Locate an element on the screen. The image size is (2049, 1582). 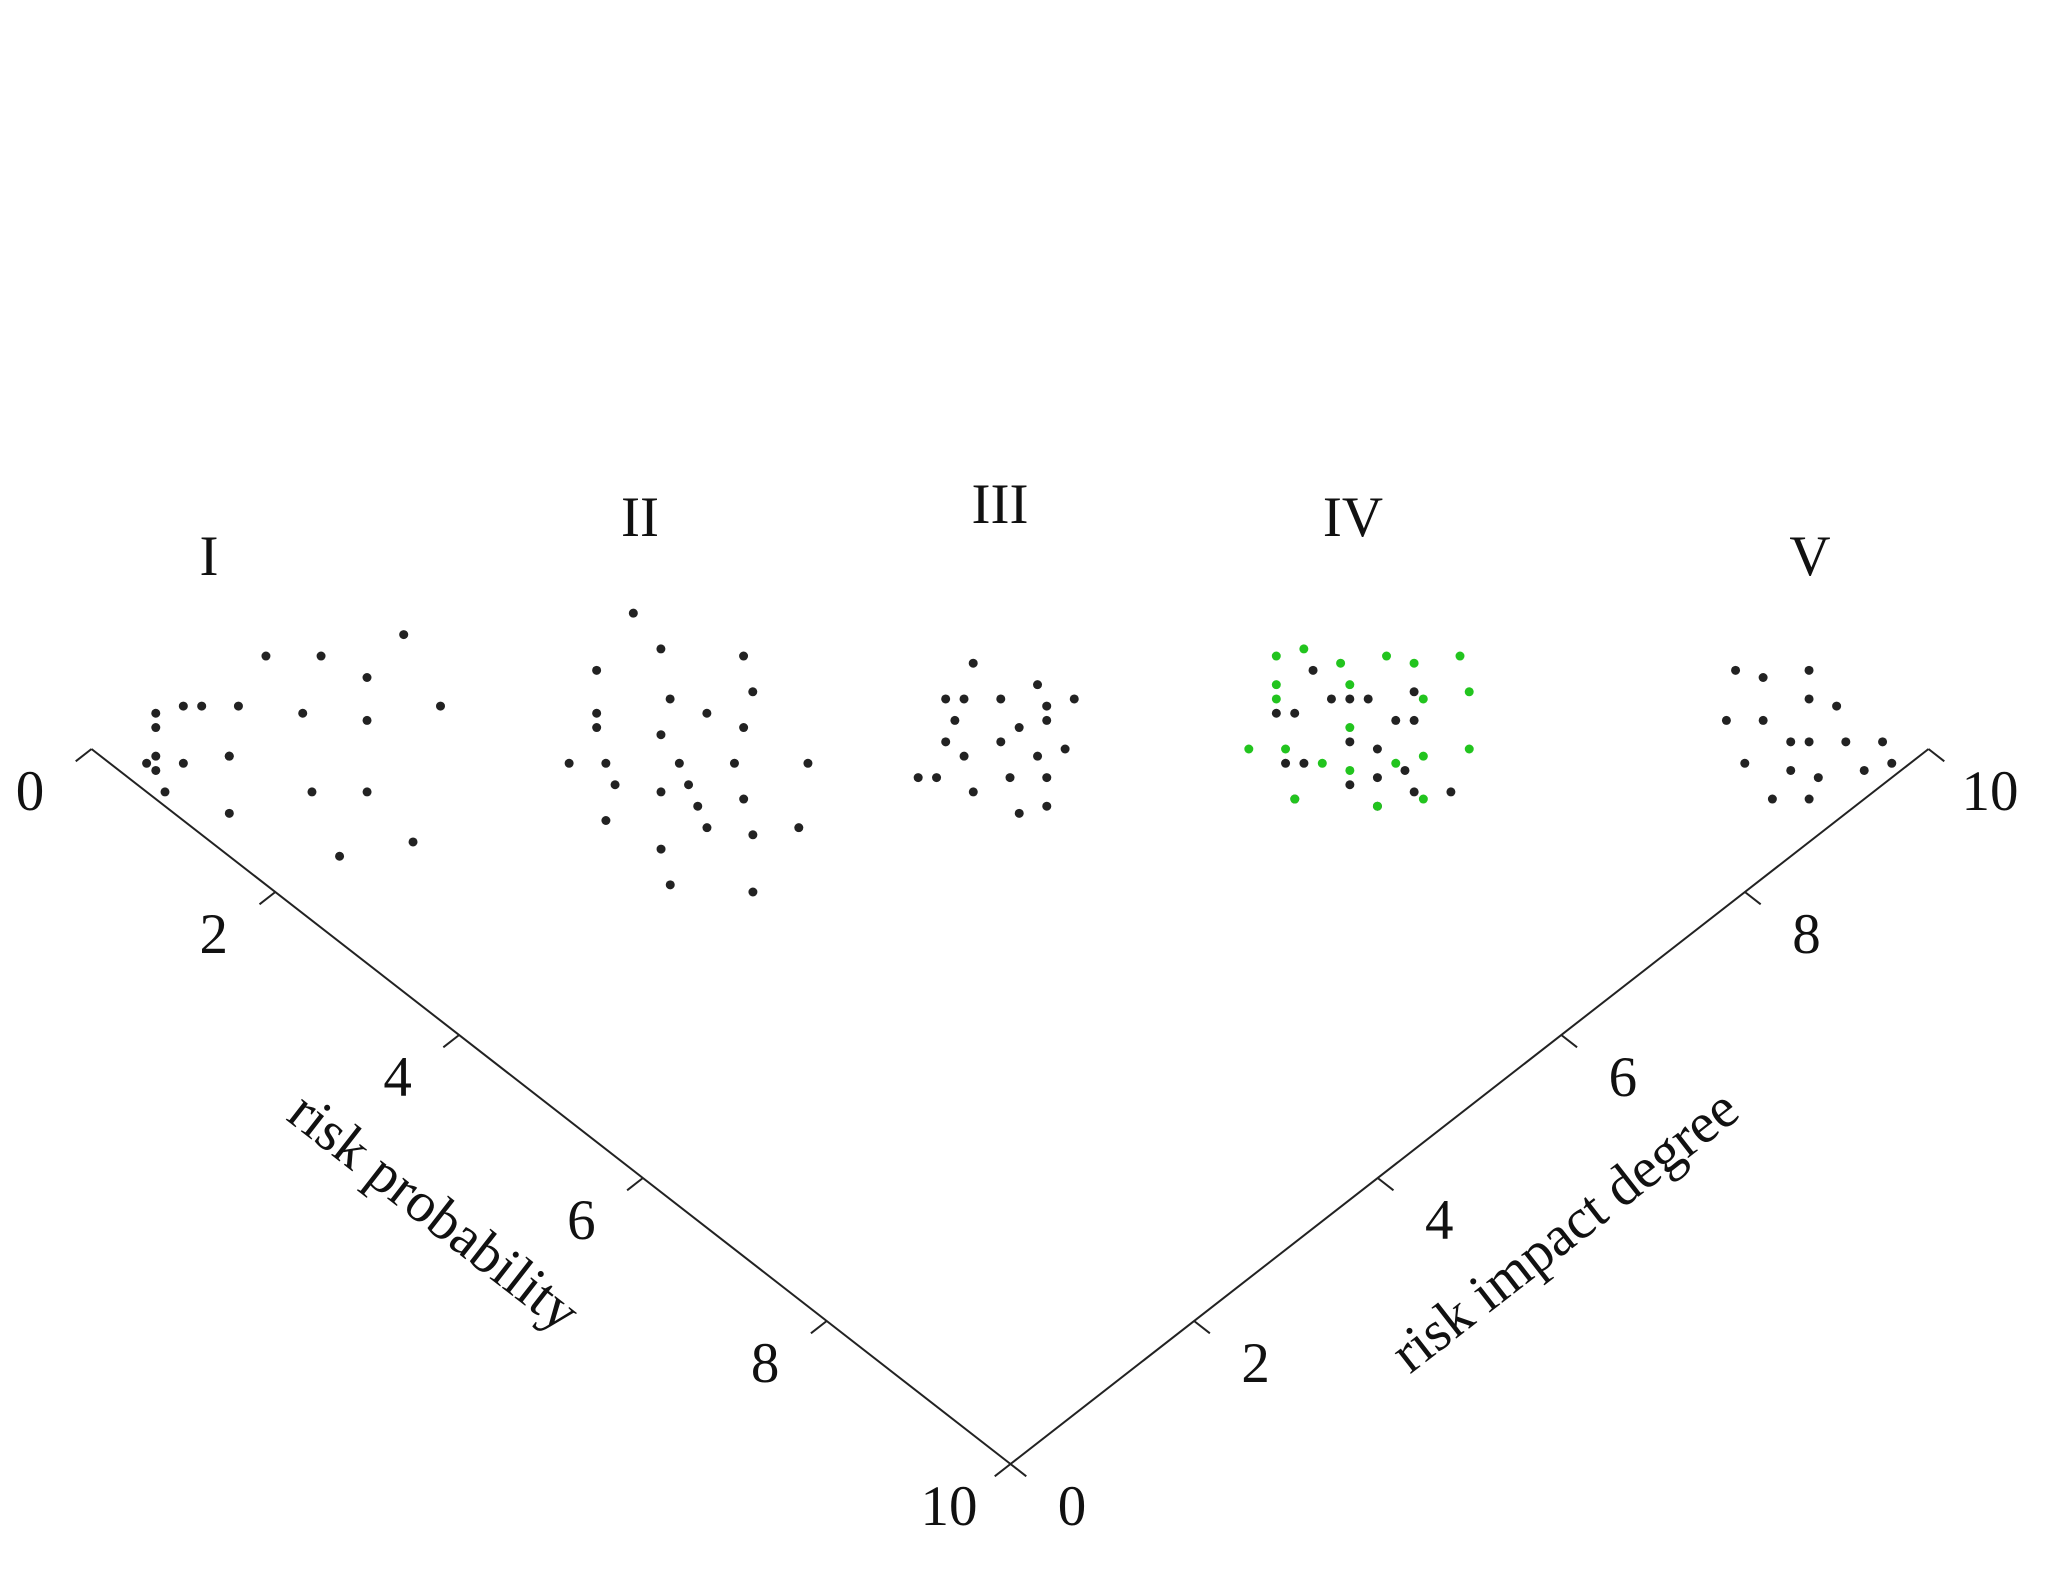
annotation: I is located at coordinates (209, 556).